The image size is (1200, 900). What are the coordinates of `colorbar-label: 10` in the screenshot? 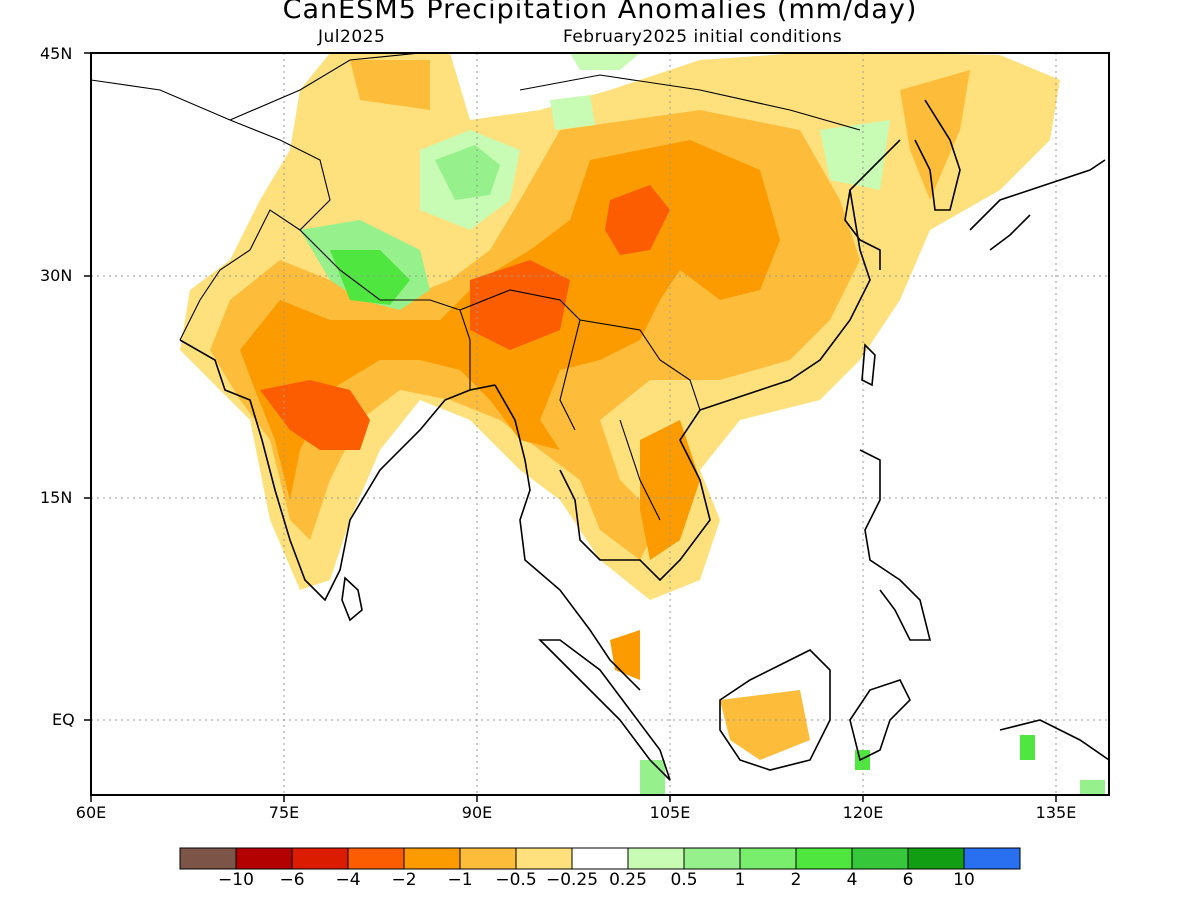 It's located at (964, 880).